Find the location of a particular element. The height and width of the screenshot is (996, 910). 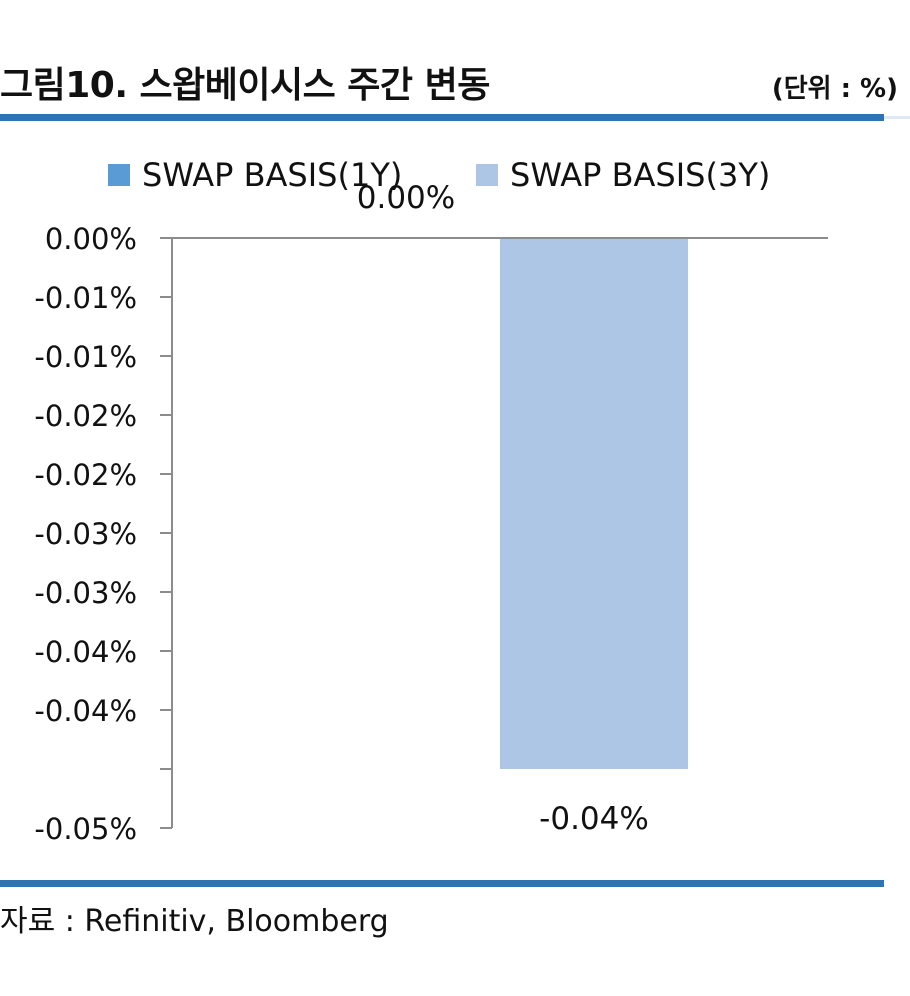

unit-label: (단위 : %) is located at coordinates (834, 89).